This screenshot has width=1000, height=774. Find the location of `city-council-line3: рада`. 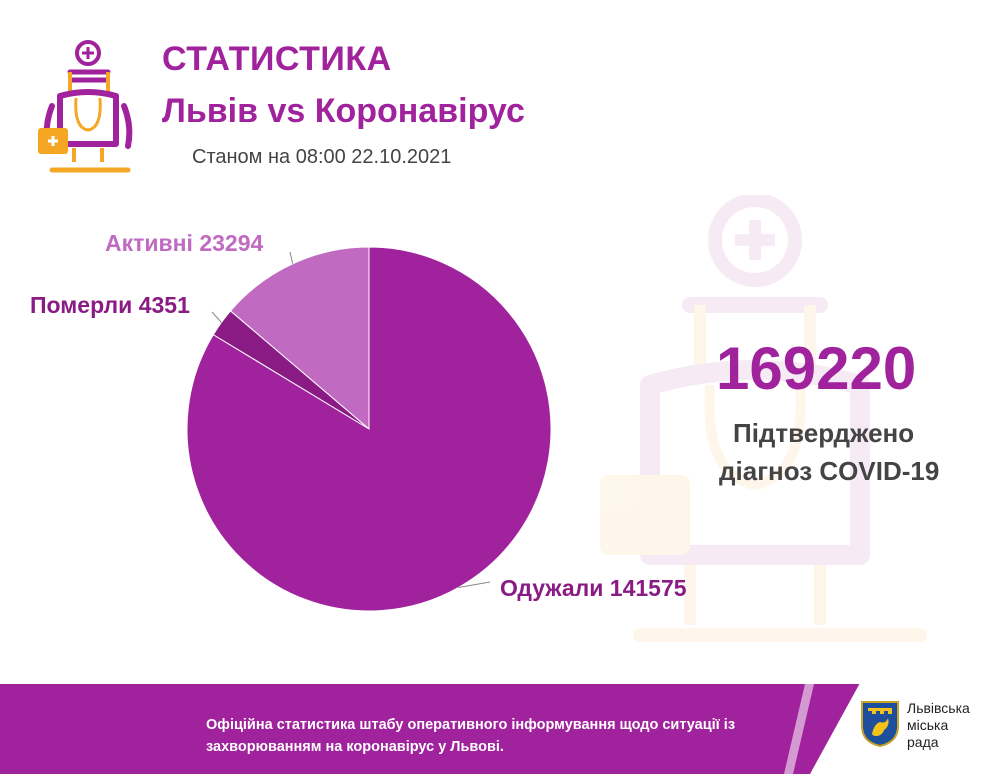

city-council-line3: рада is located at coordinates (923, 742).